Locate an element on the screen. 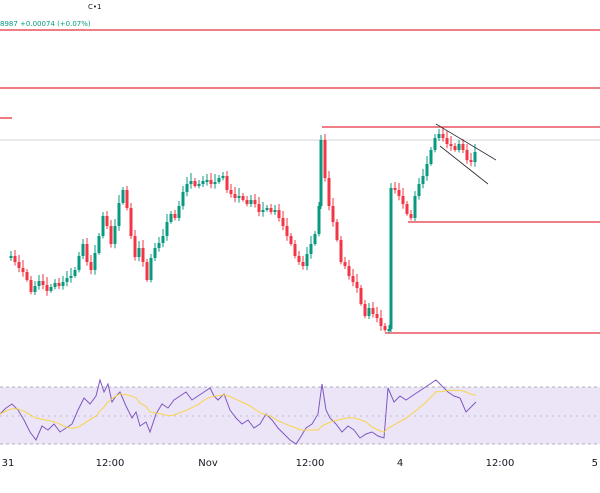 This screenshot has width=600, height=493. x-tick-label: 4 is located at coordinates (400, 463).